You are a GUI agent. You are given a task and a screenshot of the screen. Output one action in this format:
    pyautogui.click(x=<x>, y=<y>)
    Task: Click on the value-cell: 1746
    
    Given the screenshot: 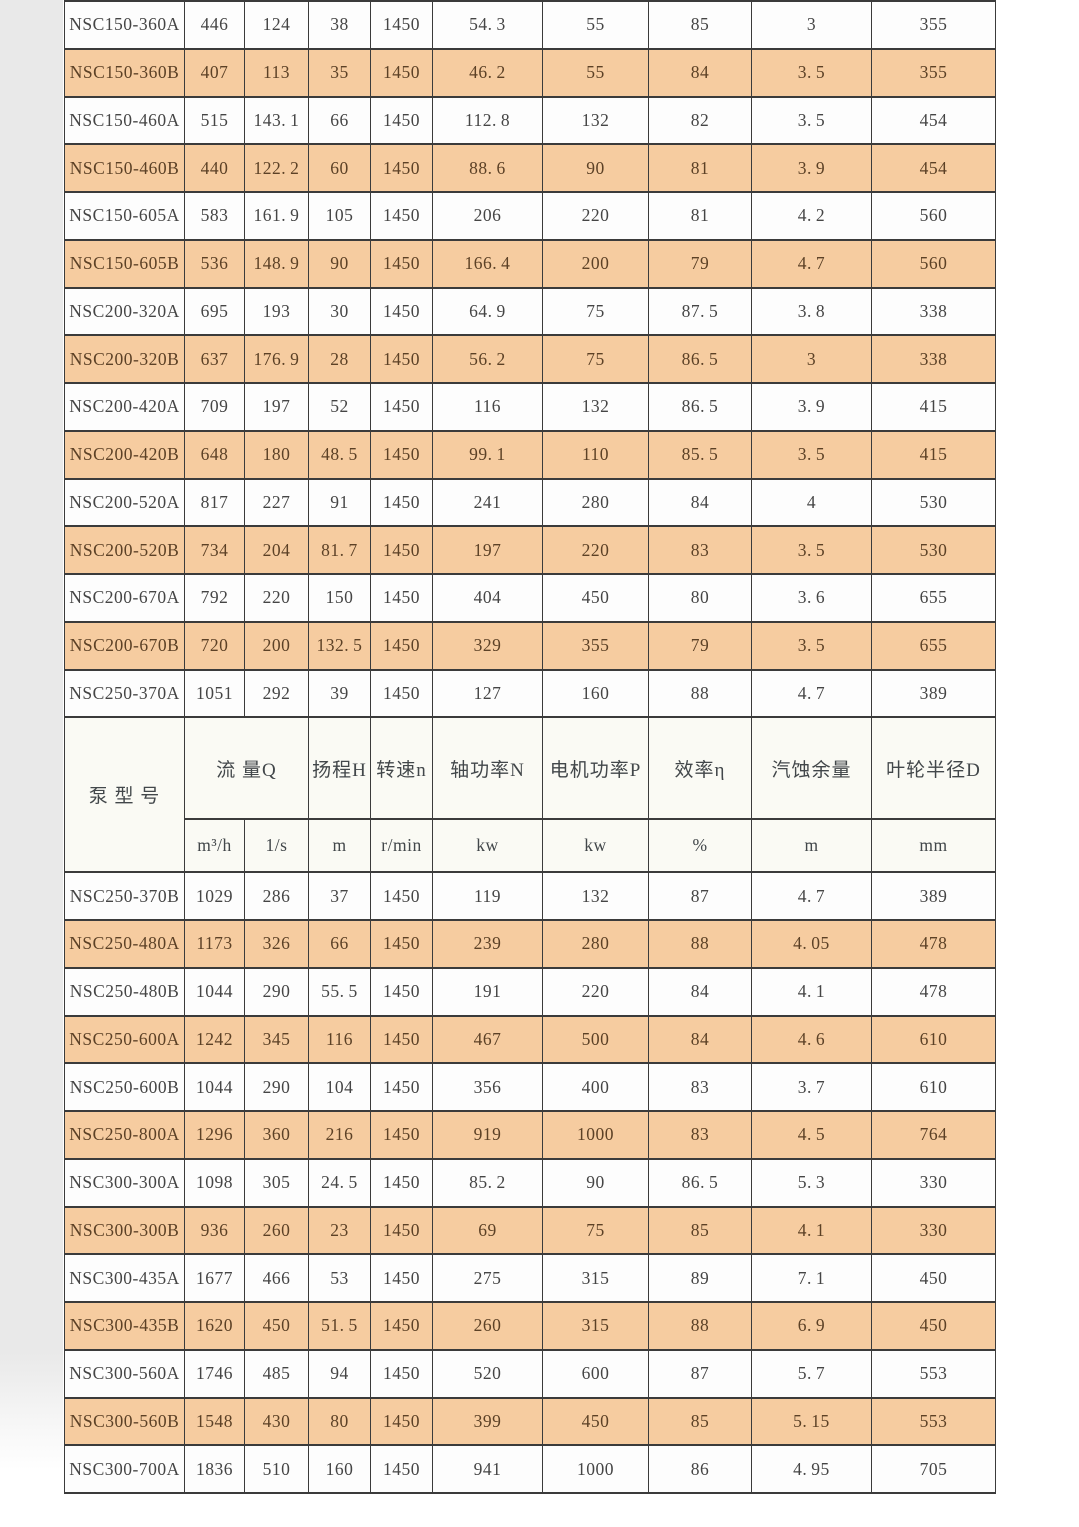 What is the action you would take?
    pyautogui.click(x=214, y=1373)
    